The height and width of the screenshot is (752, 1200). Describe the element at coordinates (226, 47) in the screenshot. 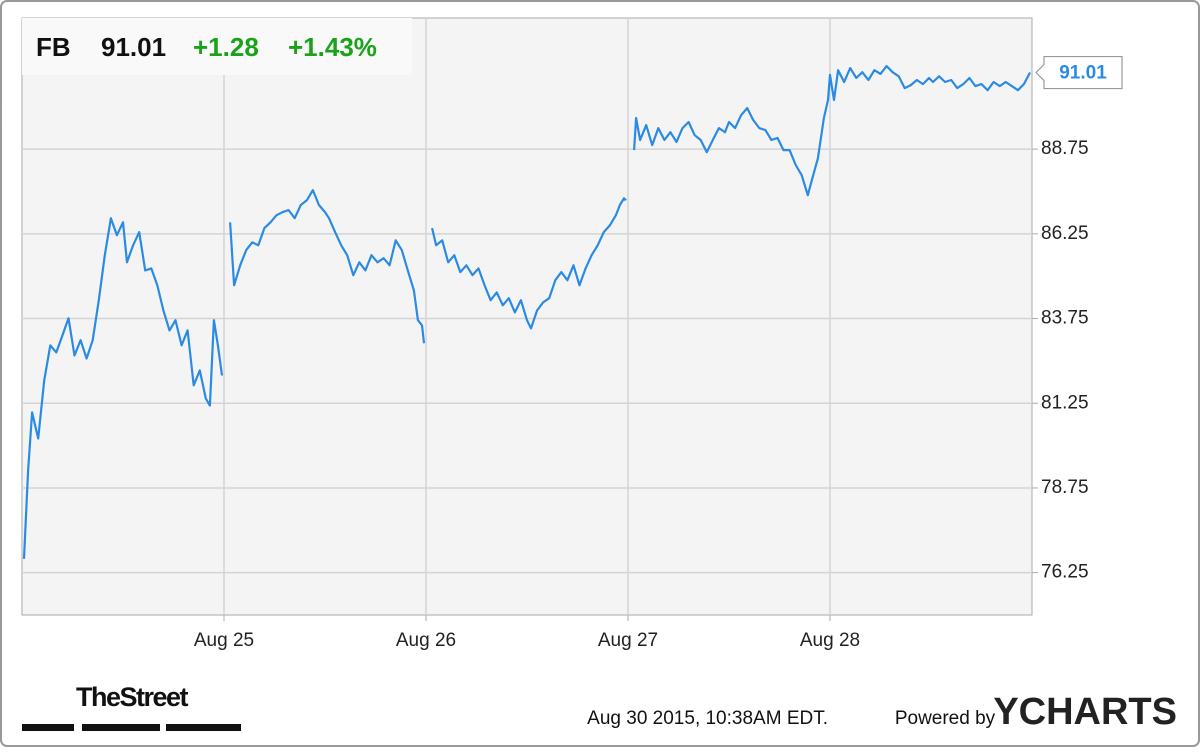

I see `change: +1.28` at that location.